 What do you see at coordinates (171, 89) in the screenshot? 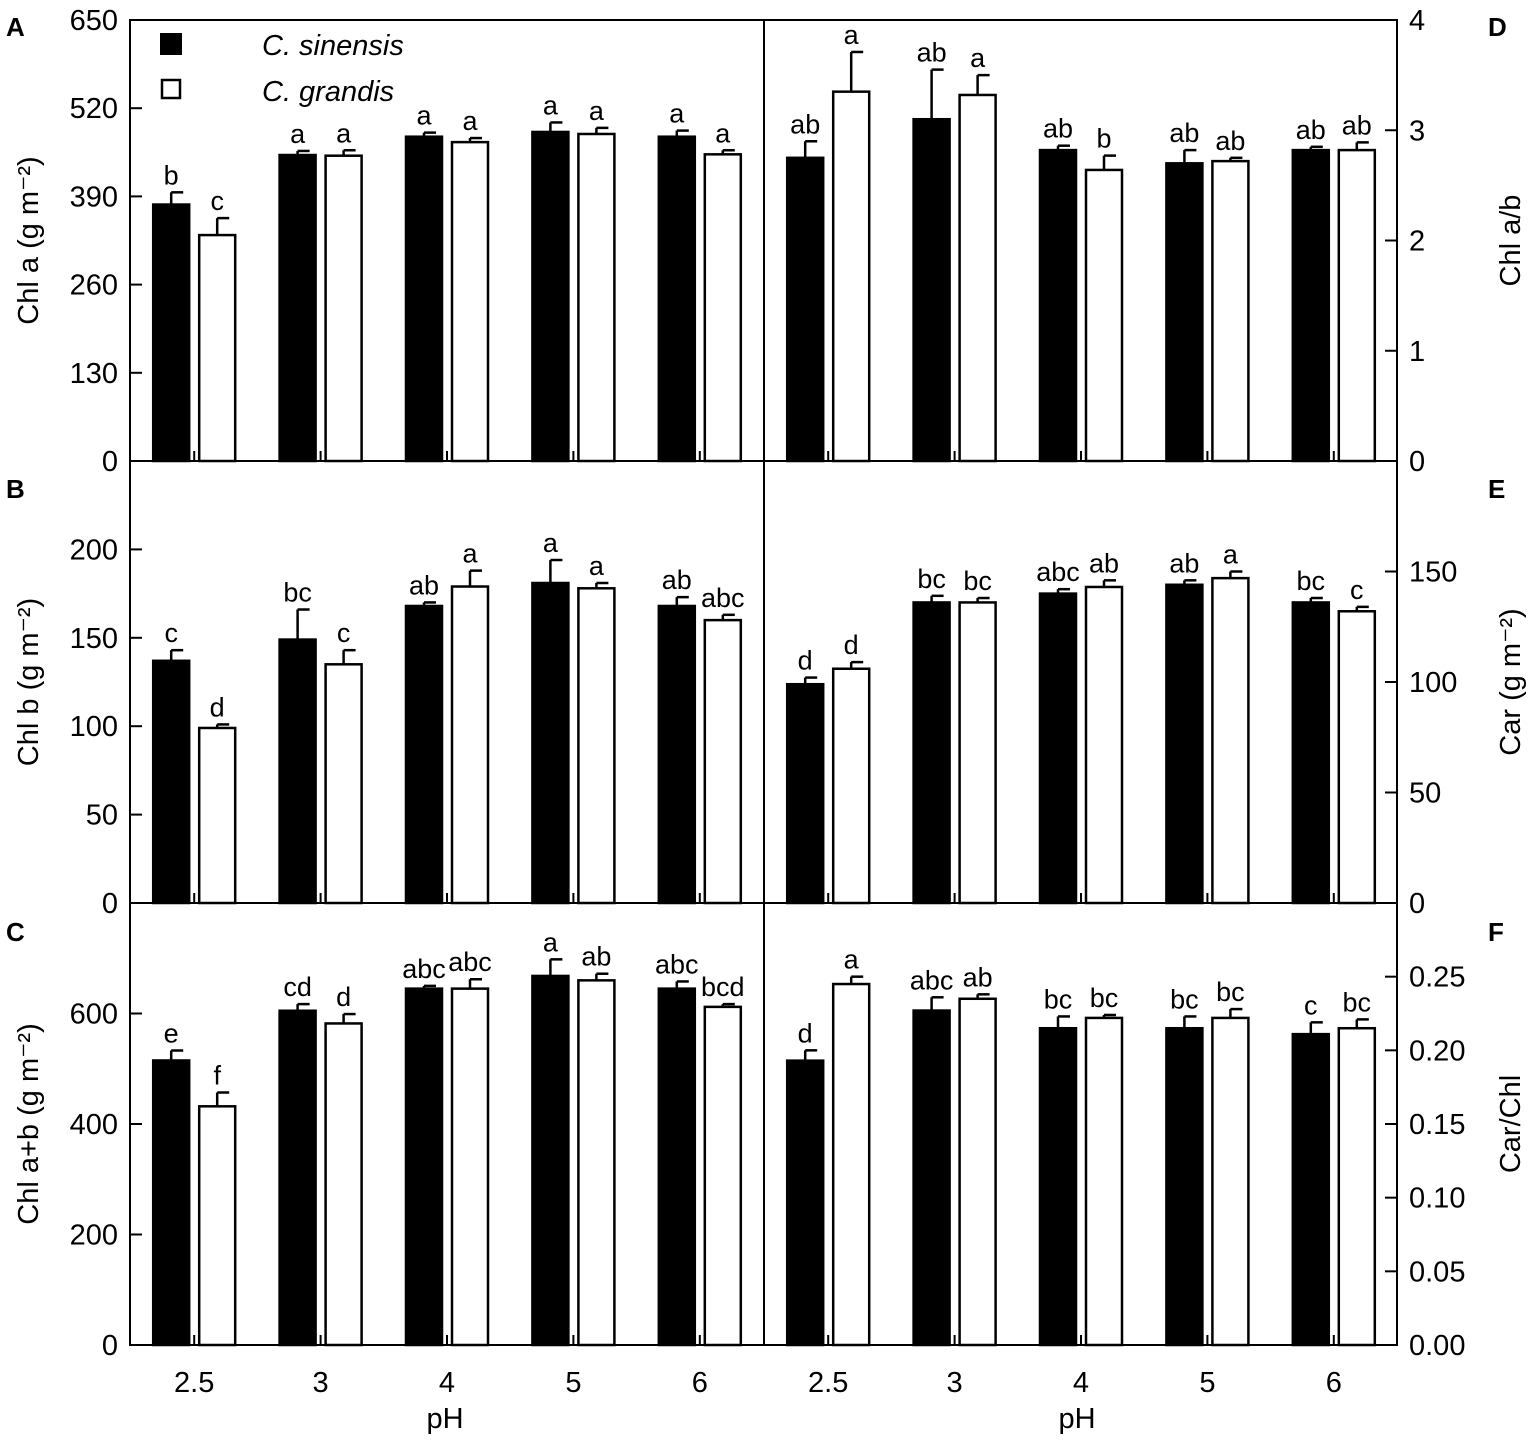
I see `legend-swatch-grandis` at bounding box center [171, 89].